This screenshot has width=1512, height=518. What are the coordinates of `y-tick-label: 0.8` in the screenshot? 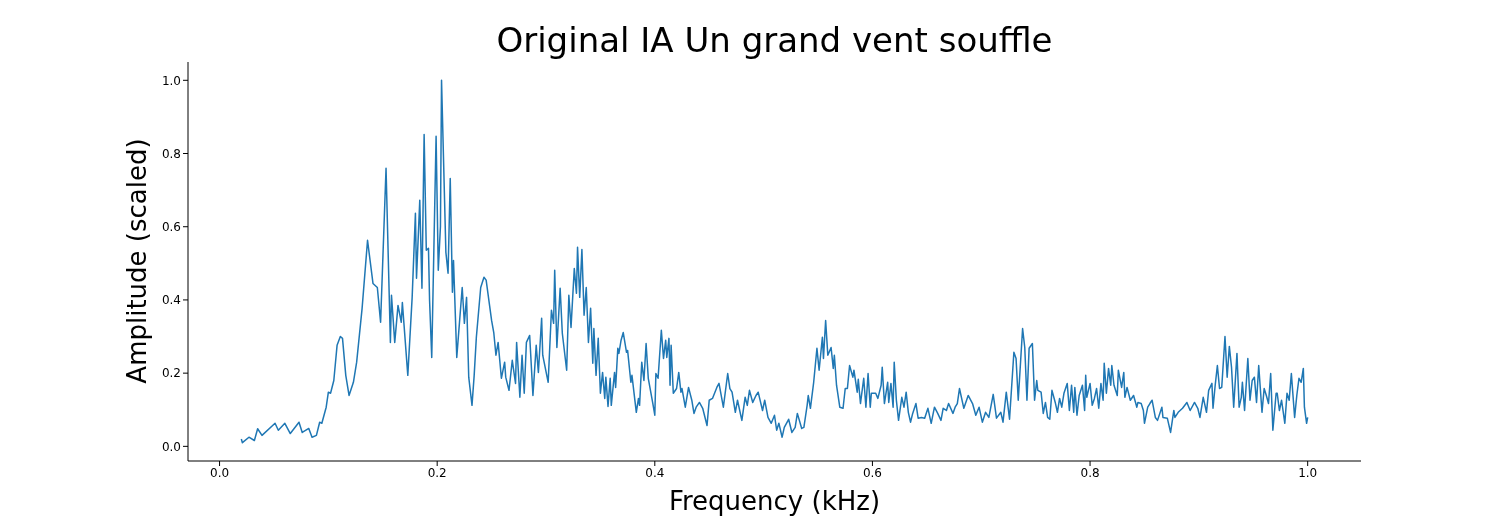 It's located at (171, 153).